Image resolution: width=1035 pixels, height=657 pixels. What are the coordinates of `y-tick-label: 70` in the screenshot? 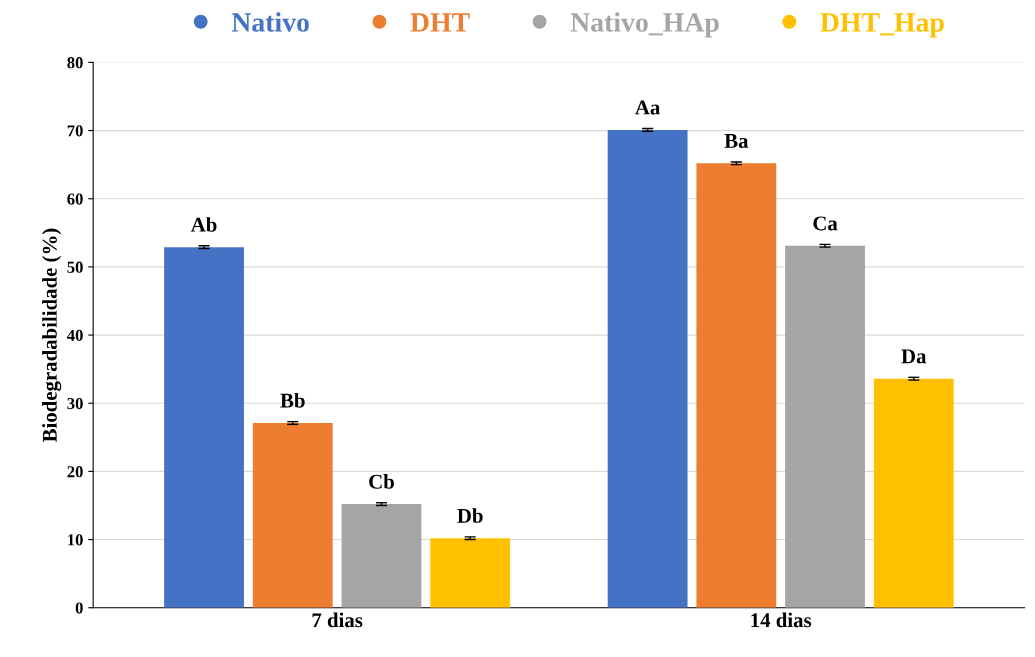 It's located at (75, 131).